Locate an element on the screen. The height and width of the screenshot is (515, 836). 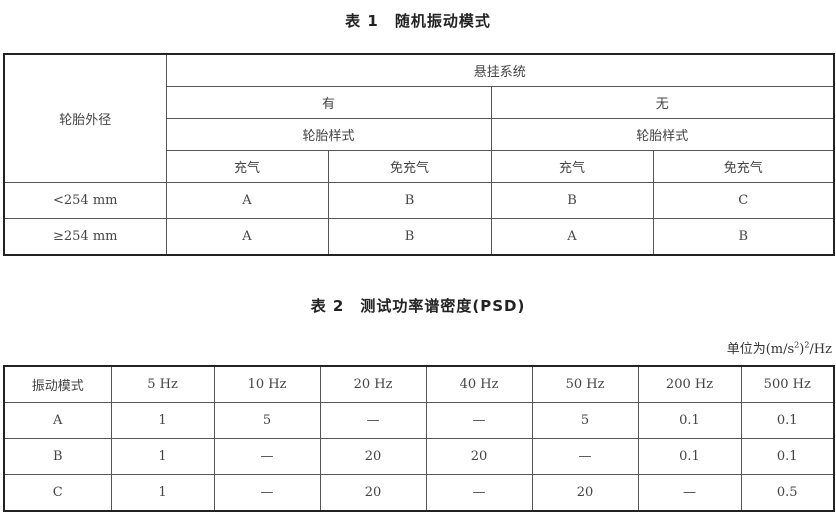
suspension-yes: 有 is located at coordinates (328, 102).